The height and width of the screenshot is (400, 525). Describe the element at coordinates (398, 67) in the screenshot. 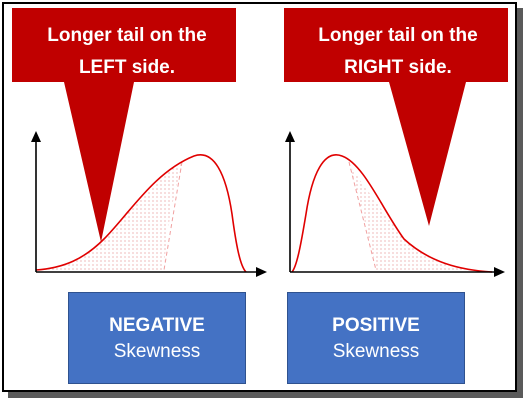

I see `callout-right-line2: RIGHT side.` at that location.